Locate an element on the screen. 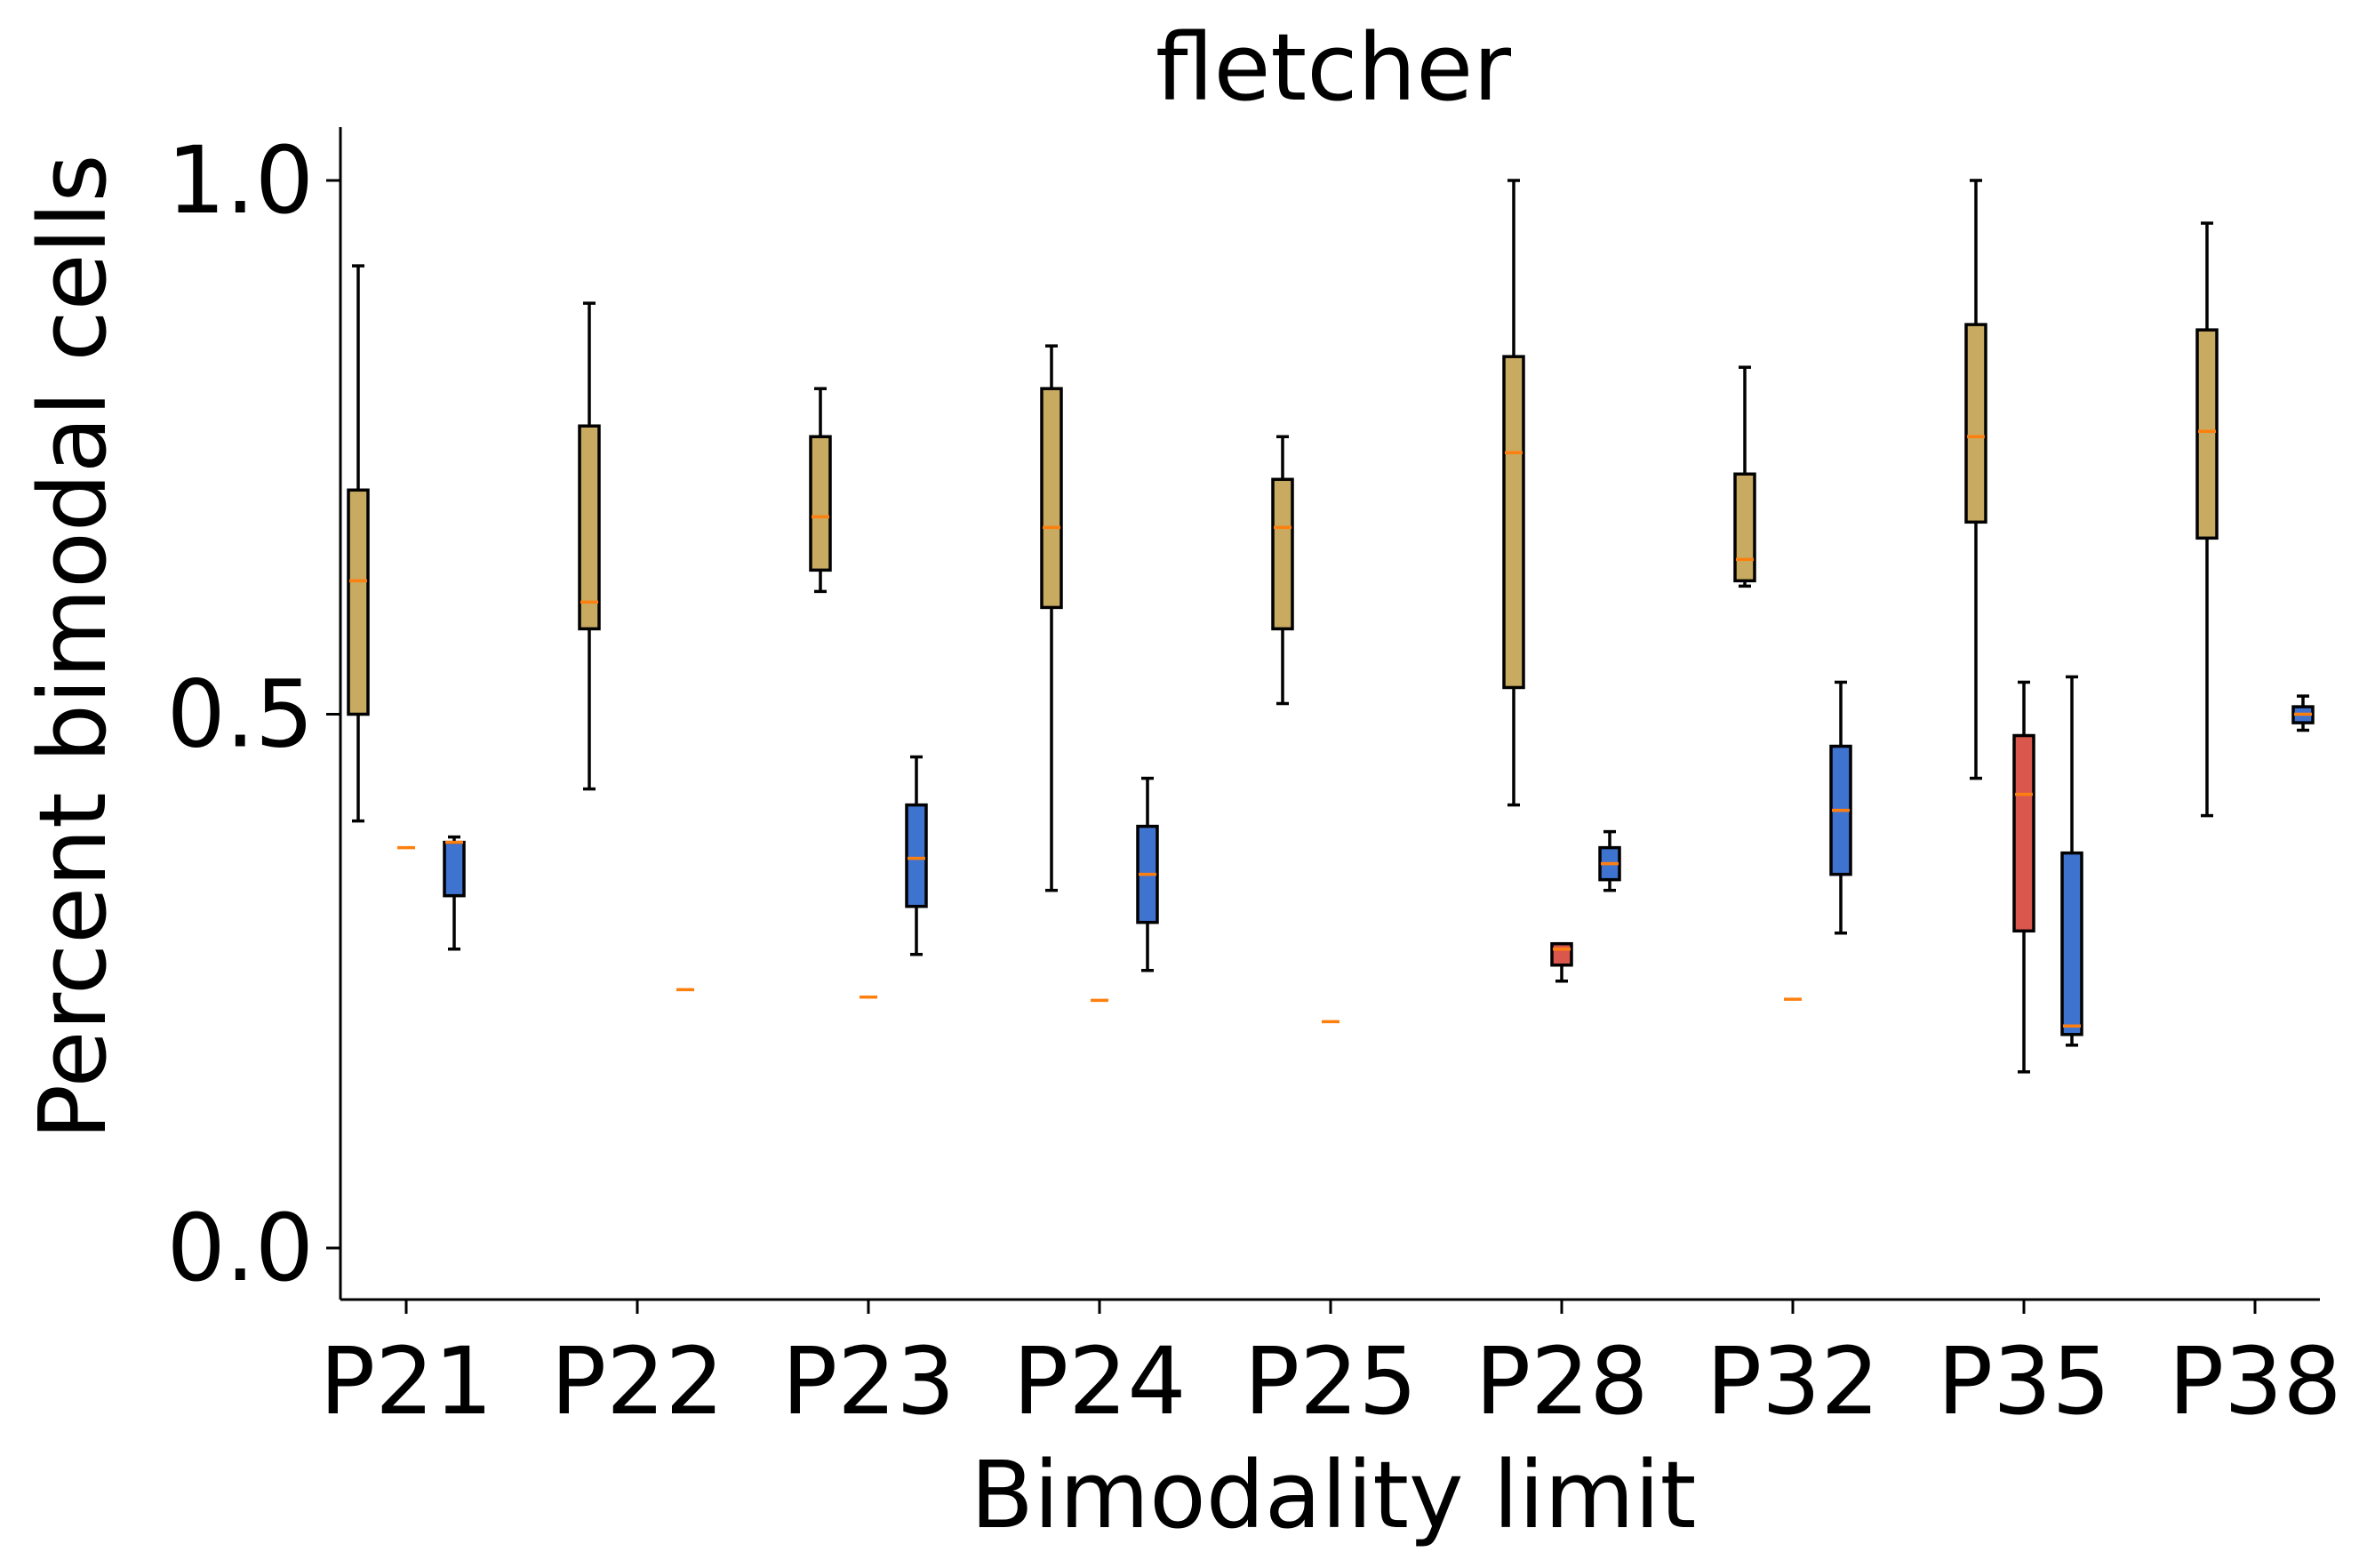  box-red-p28 is located at coordinates (1561, 962).